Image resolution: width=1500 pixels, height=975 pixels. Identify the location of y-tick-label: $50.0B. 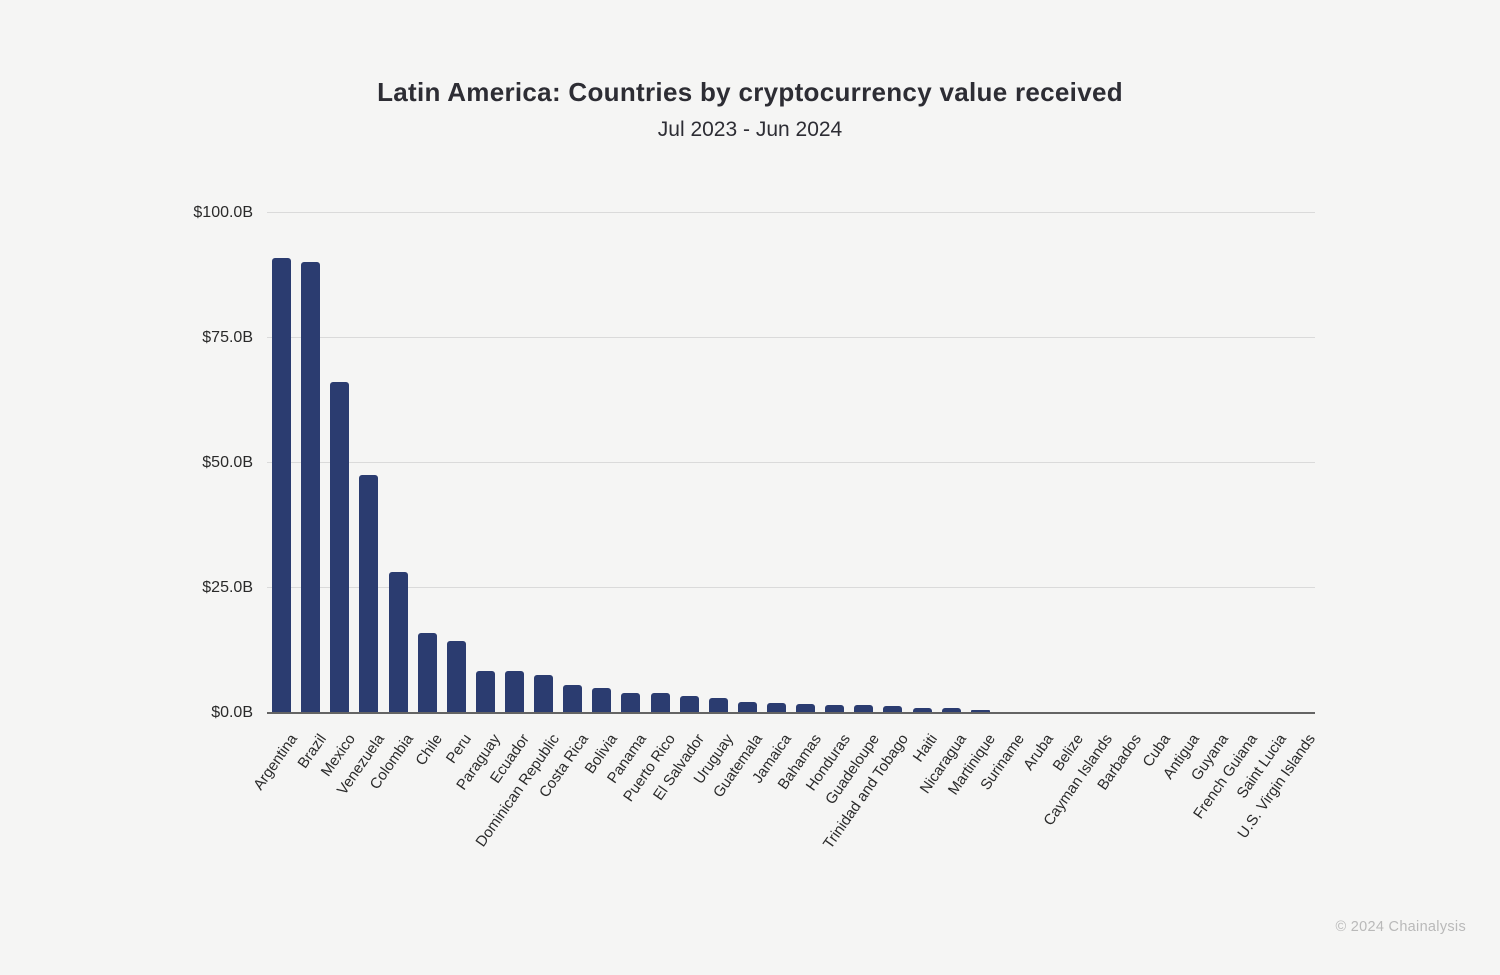
(227, 462).